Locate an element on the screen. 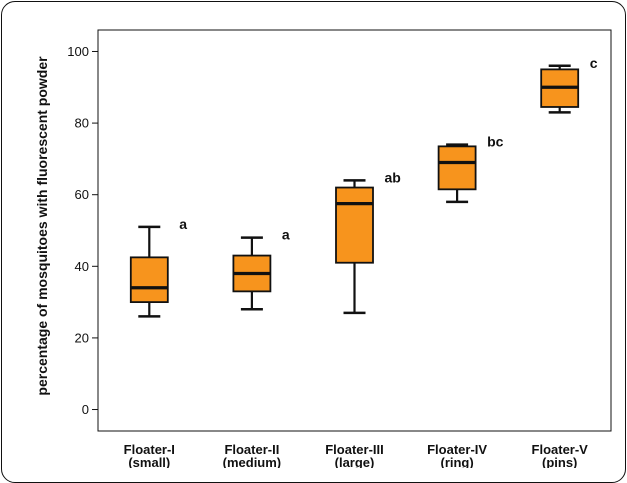 The width and height of the screenshot is (627, 483). y-tick-label: 20 is located at coordinates (82, 337).